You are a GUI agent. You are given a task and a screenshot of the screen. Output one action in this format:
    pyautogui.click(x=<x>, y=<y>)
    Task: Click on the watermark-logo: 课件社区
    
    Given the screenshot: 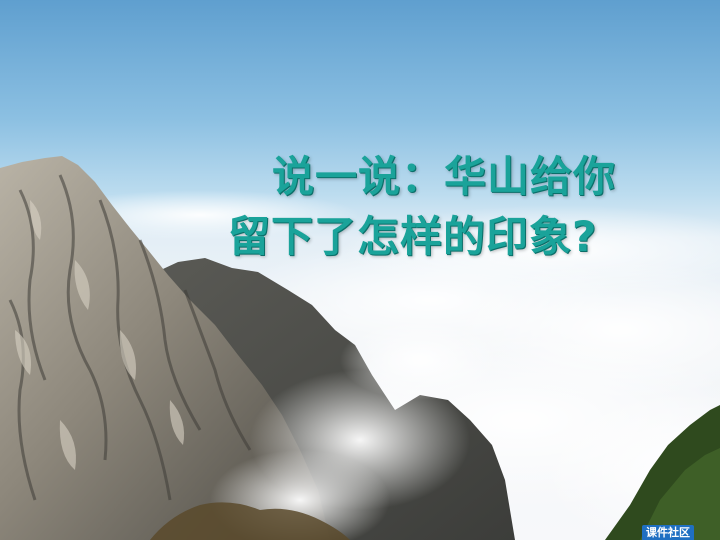 What is the action you would take?
    pyautogui.click(x=668, y=532)
    